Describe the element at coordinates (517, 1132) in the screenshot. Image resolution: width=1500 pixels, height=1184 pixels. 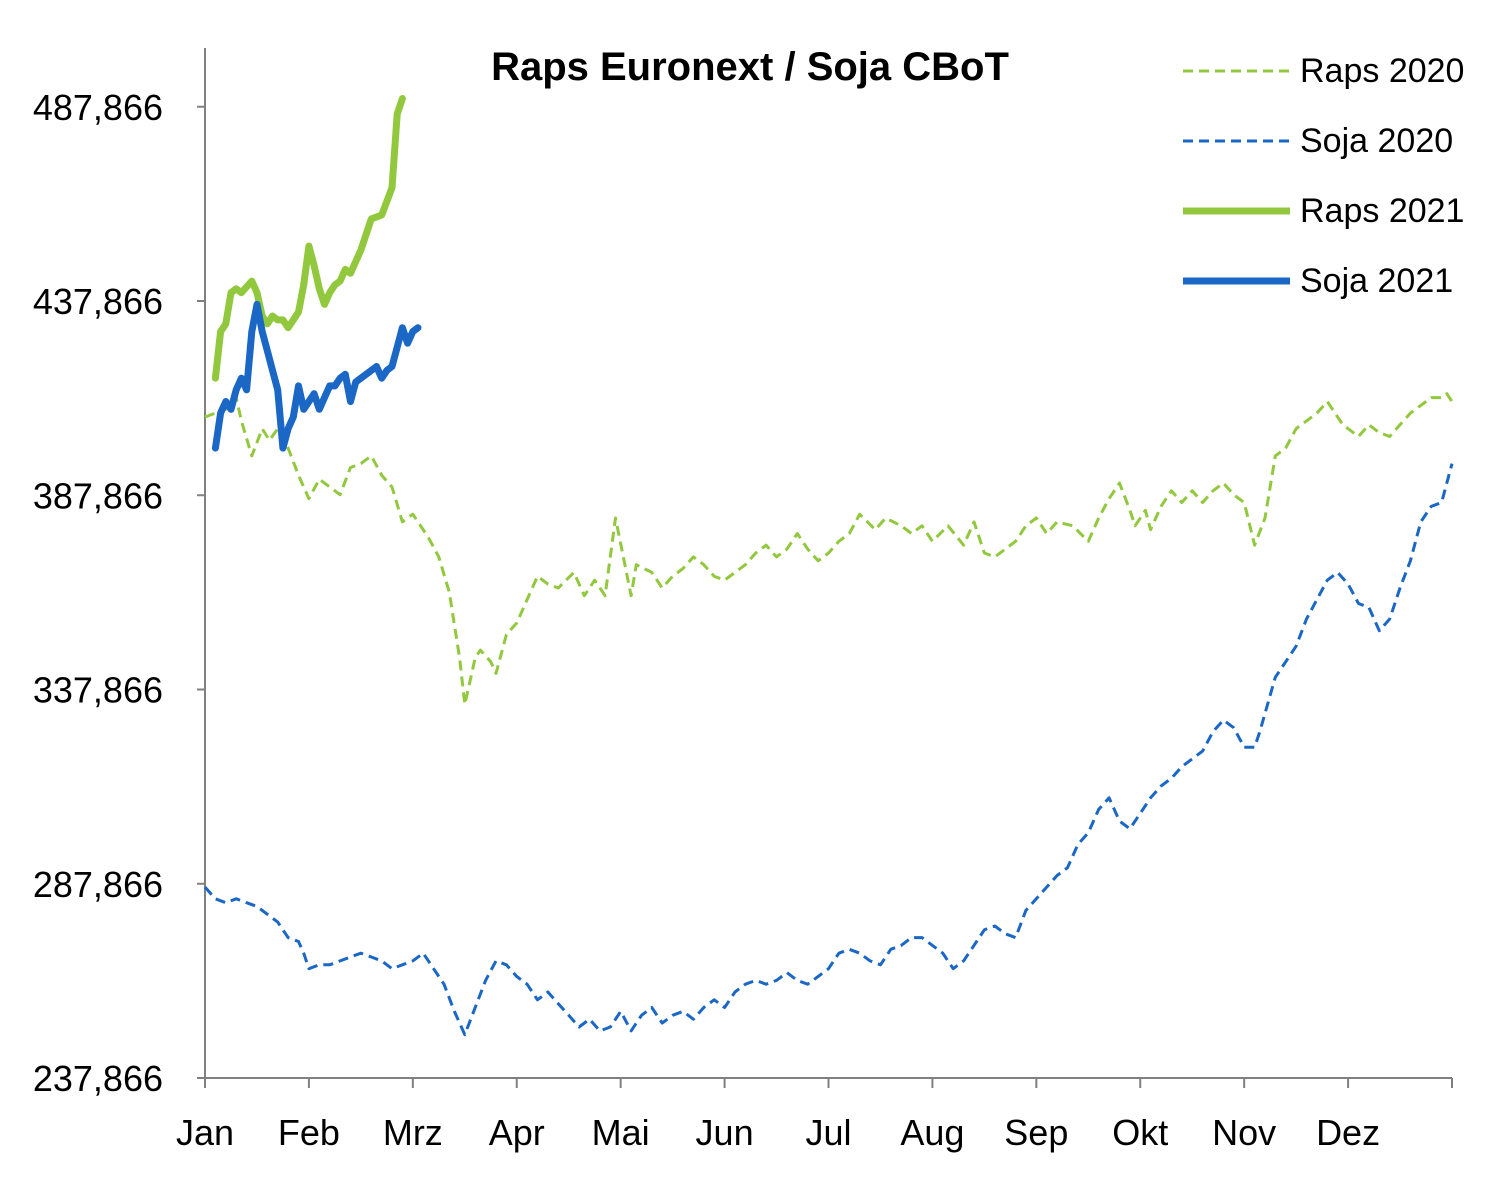
I see `x-tick-label: Apr` at that location.